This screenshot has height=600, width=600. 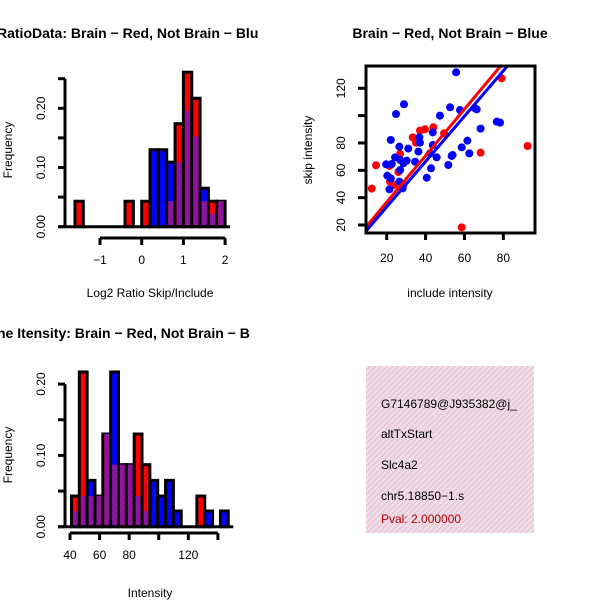 I want to click on intensity-histogram-ylabel: Frequency, so click(x=8, y=455).